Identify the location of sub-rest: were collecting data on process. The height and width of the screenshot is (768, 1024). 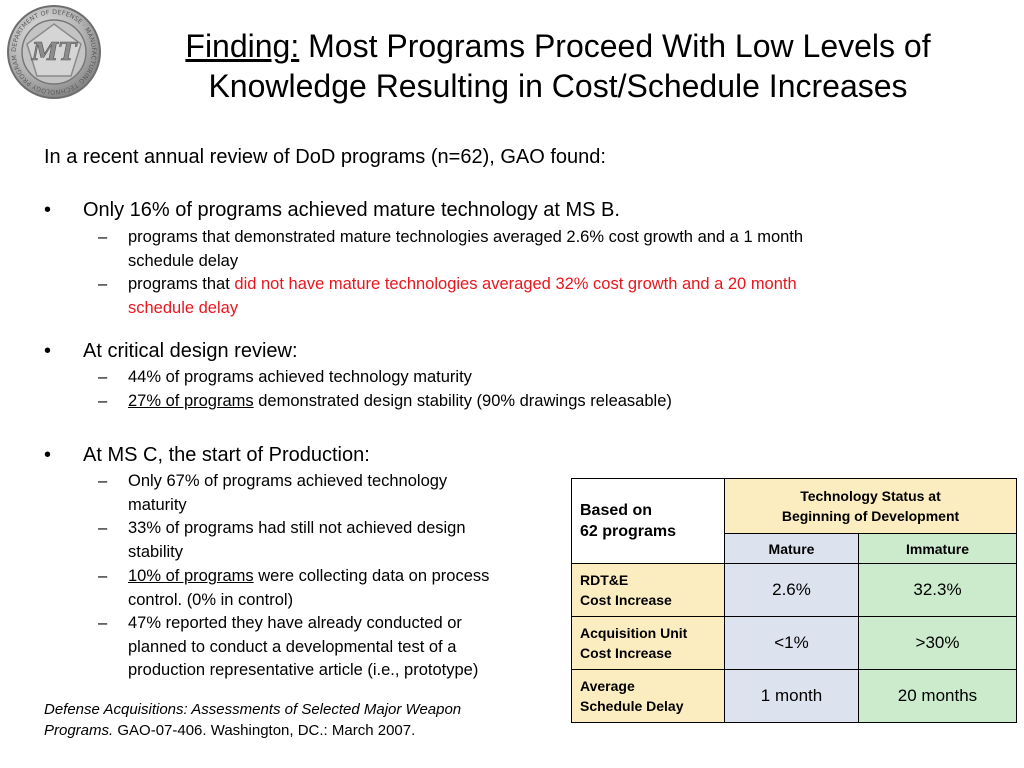
(371, 576).